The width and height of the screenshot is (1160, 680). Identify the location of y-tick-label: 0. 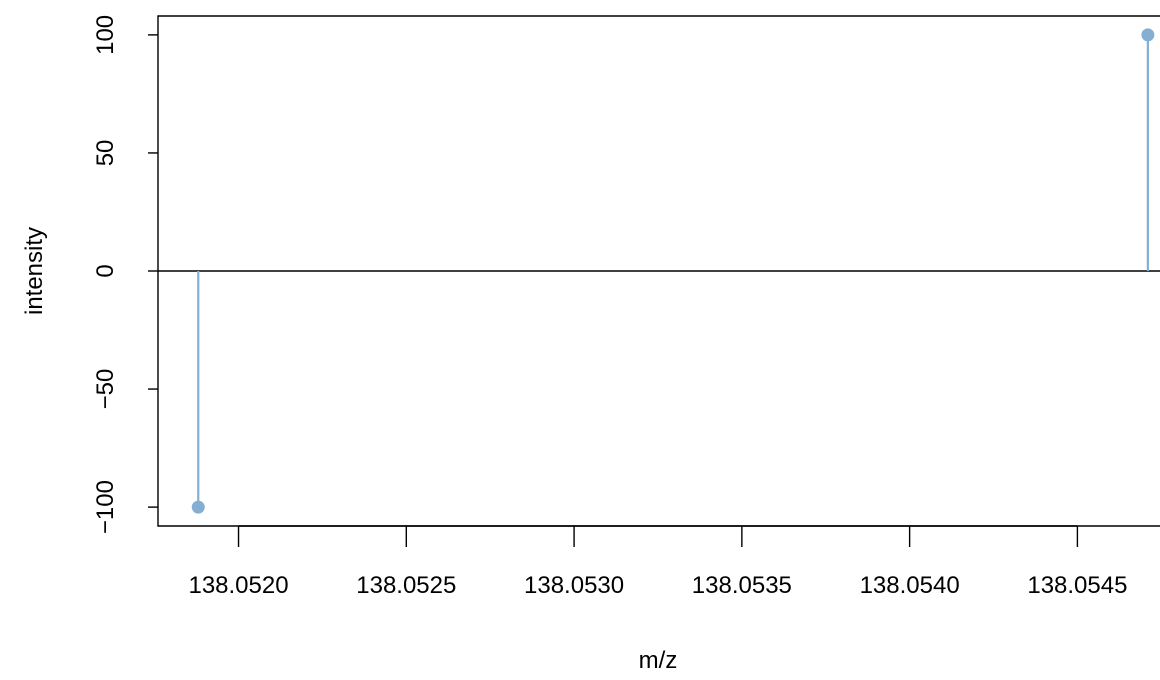
(105, 270).